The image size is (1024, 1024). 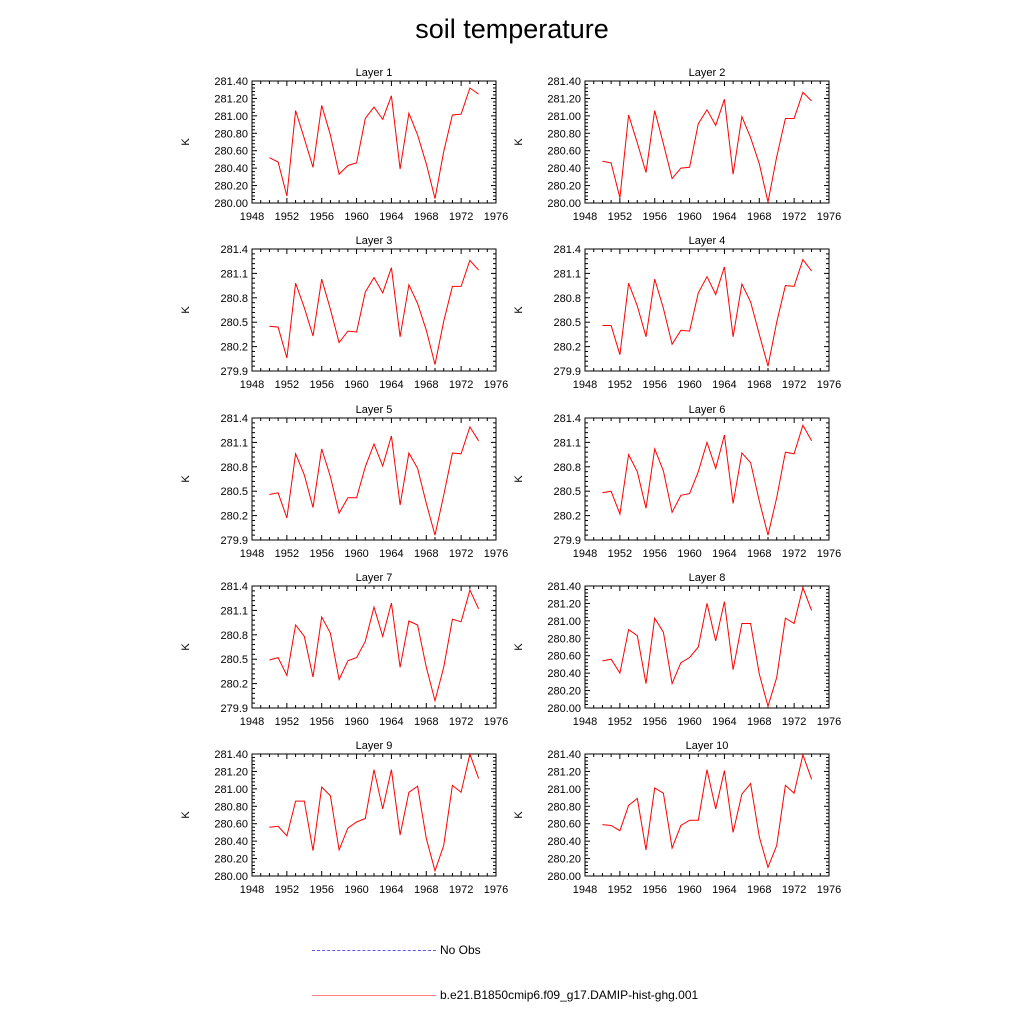 I want to click on panel-title: Layer 1, so click(x=374, y=73).